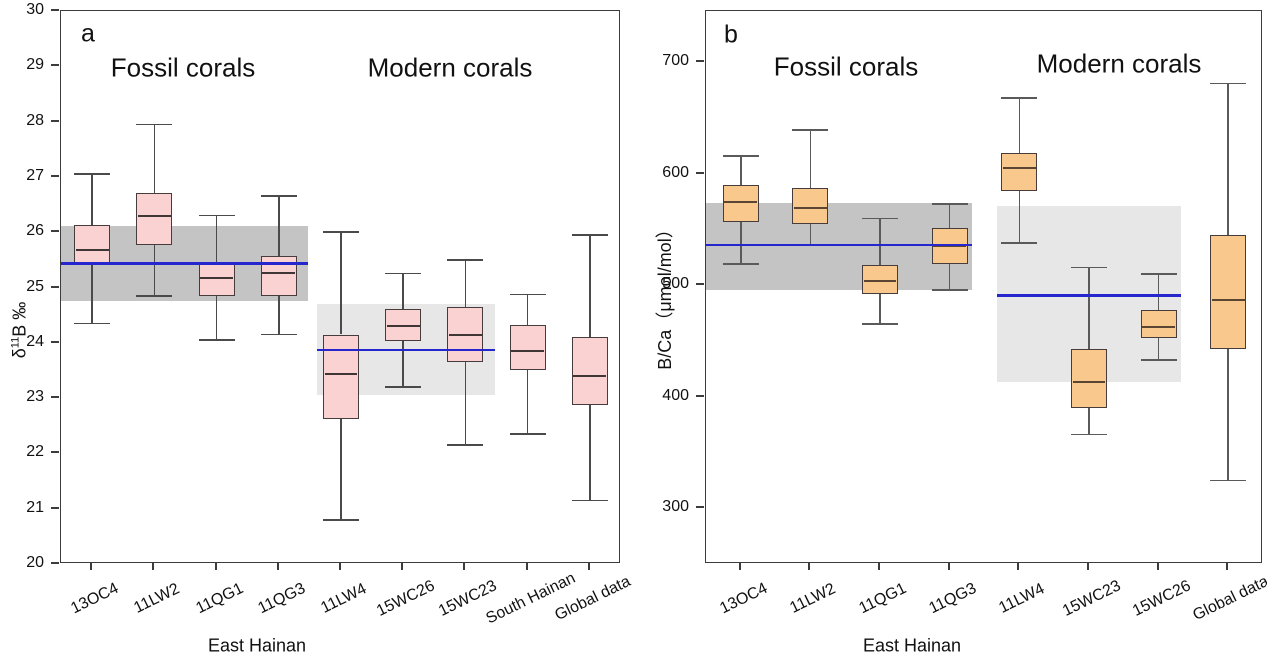 This screenshot has width=1267, height=658. What do you see at coordinates (880, 280) in the screenshot?
I see `box-11qg1` at bounding box center [880, 280].